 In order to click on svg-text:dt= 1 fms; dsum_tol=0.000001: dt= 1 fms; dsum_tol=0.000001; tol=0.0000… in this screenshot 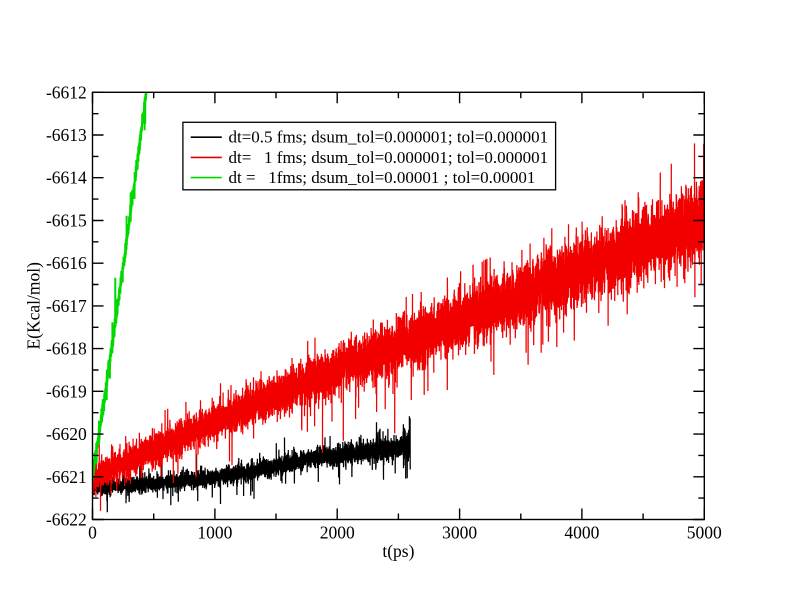, I will do `click(389, 157)`.